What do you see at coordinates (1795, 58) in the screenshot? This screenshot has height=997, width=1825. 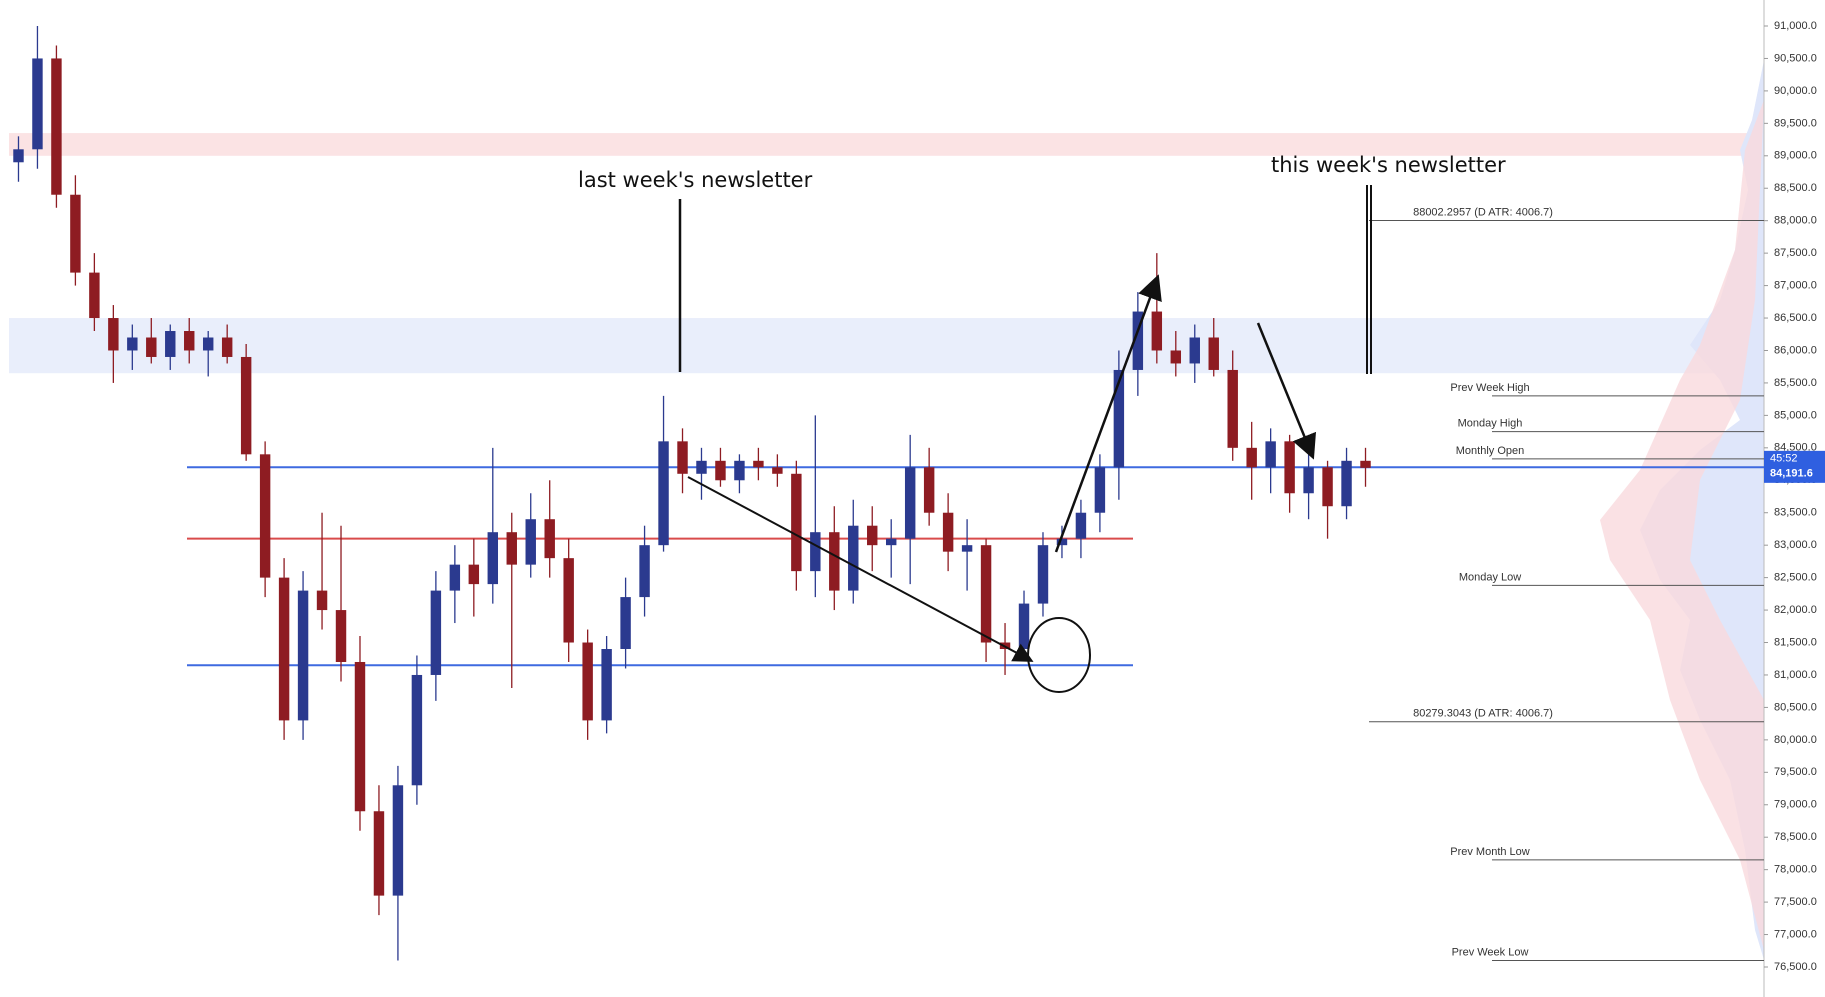 I see `y-tick-label: 90,500.0` at bounding box center [1795, 58].